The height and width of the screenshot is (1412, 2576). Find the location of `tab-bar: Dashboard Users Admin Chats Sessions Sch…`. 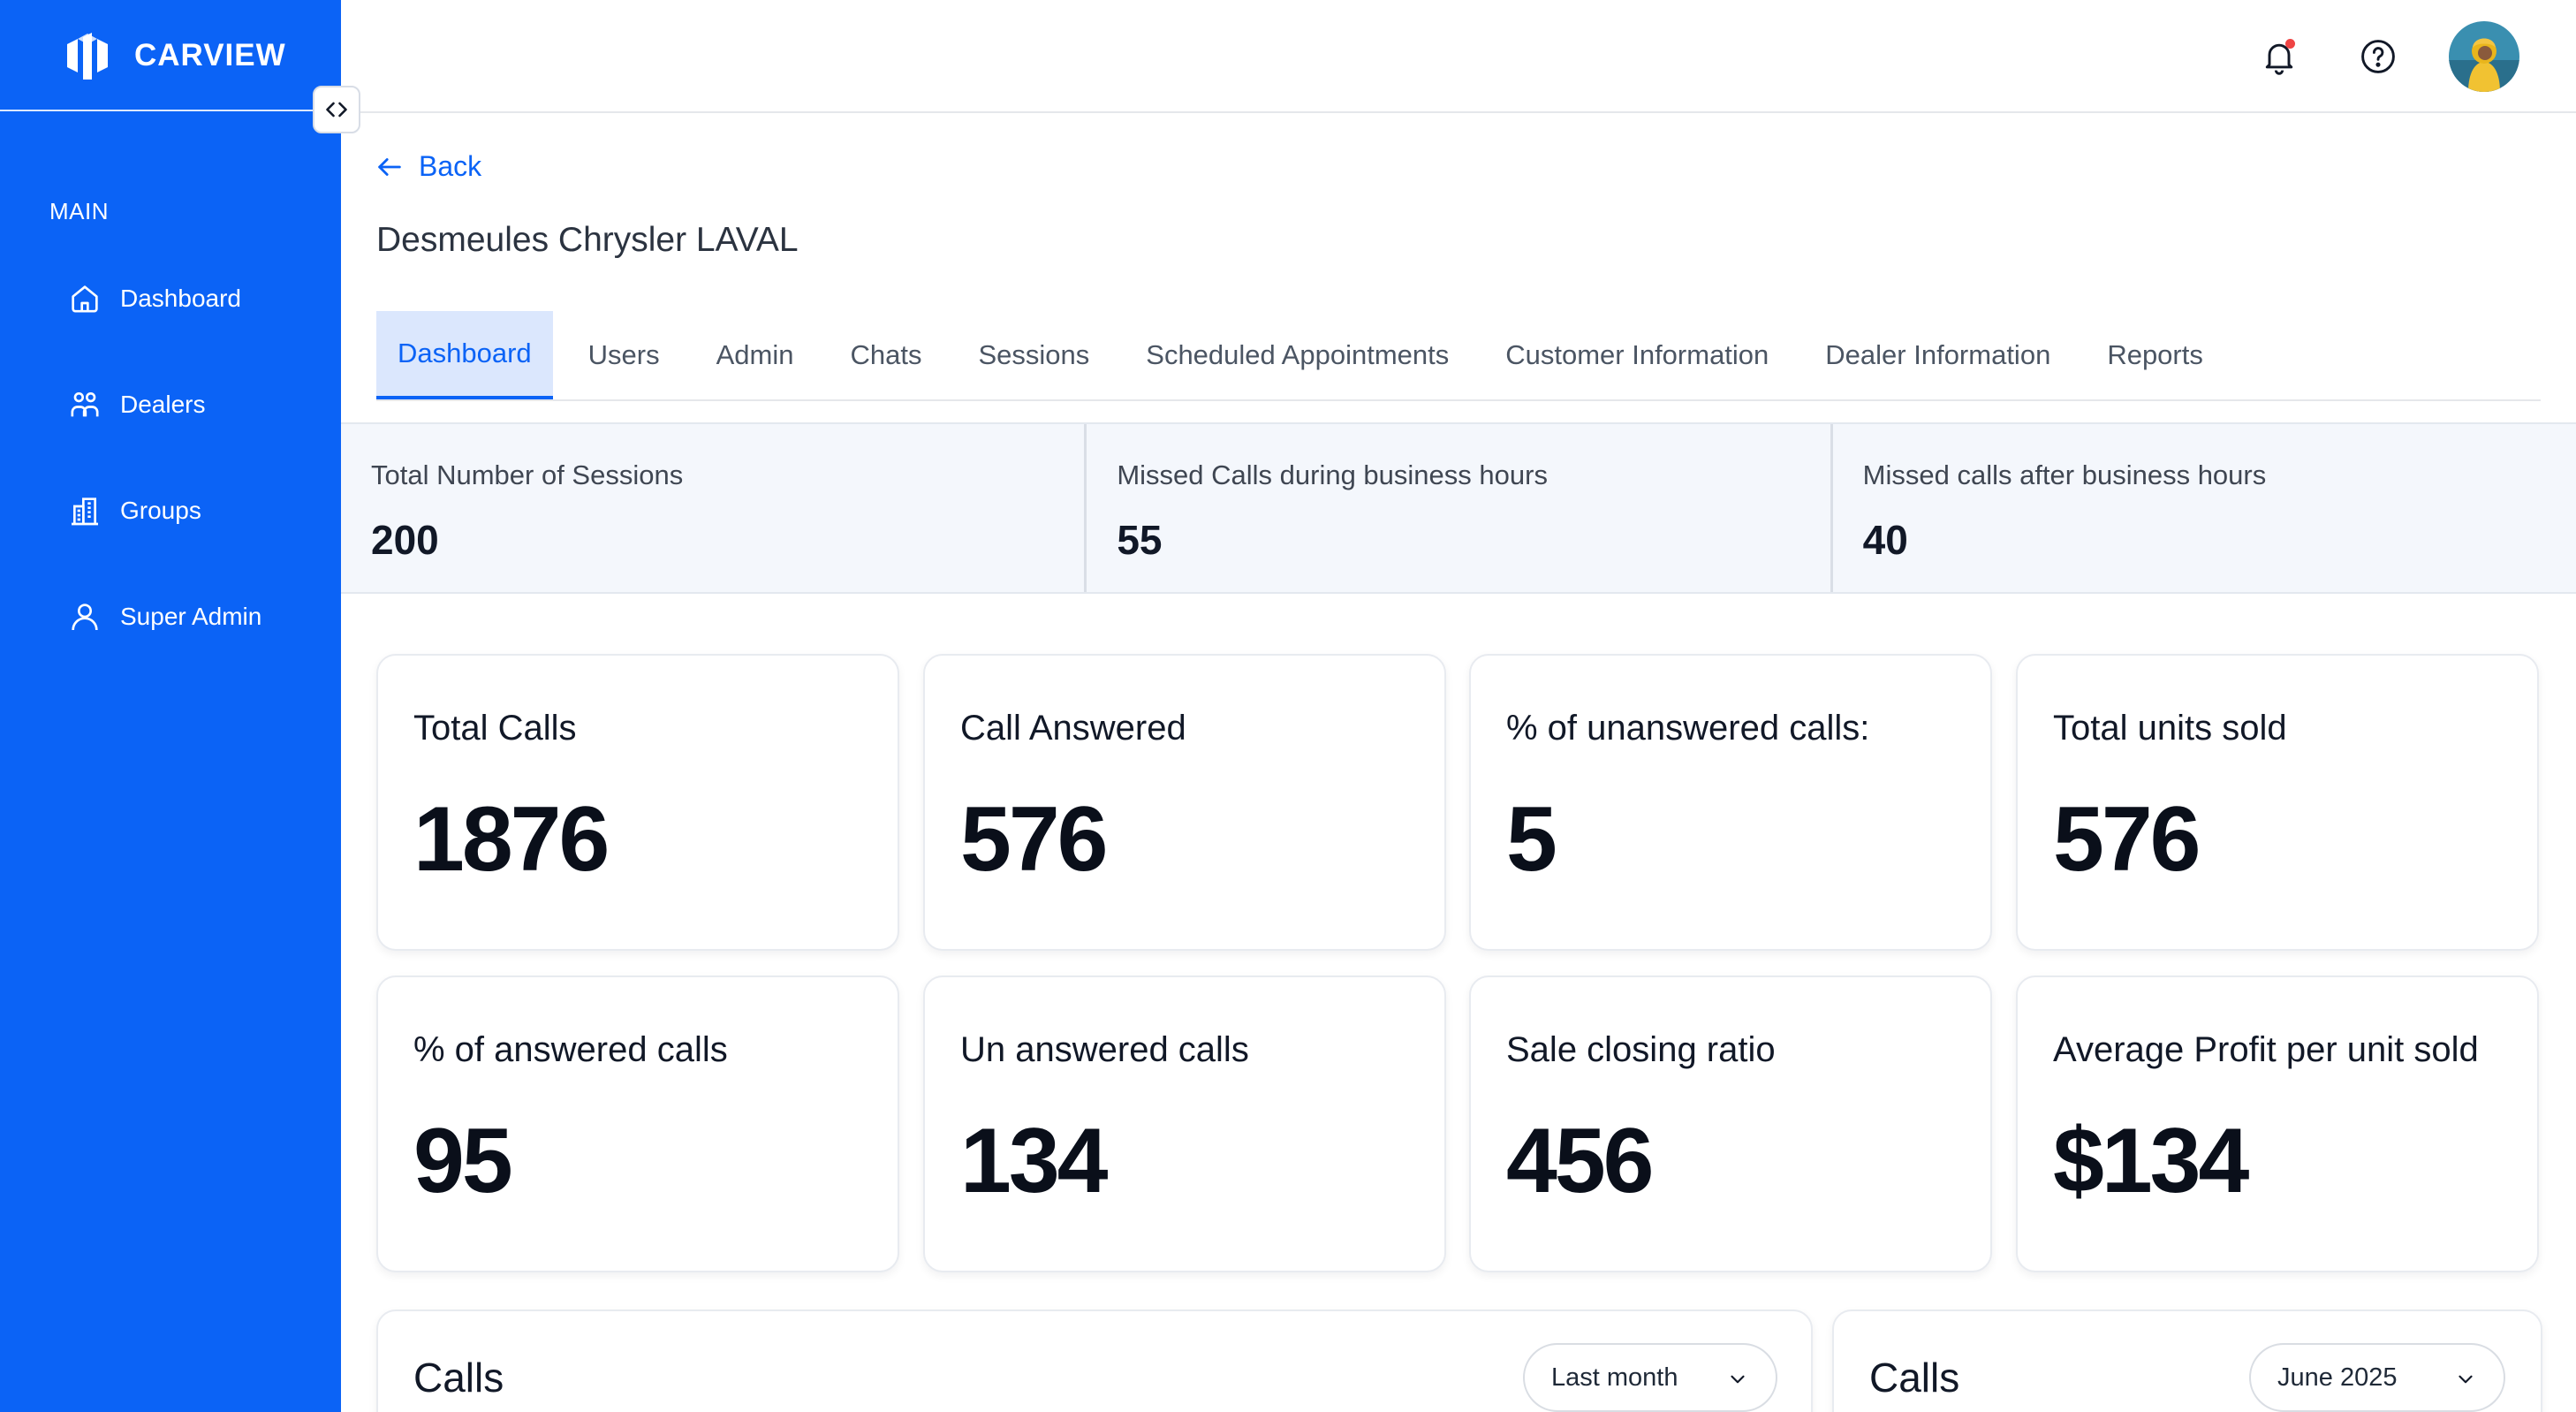

tab-bar: Dashboard Users Admin Chats Sessions Sch… is located at coordinates (1459, 356).